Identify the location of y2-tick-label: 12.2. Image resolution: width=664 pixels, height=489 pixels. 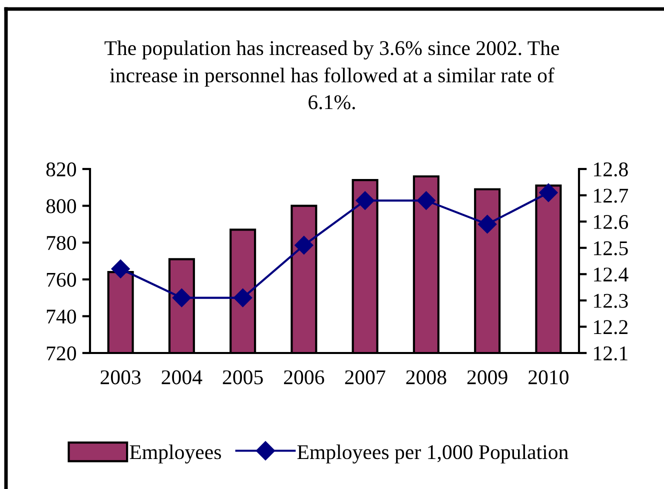
(611, 327).